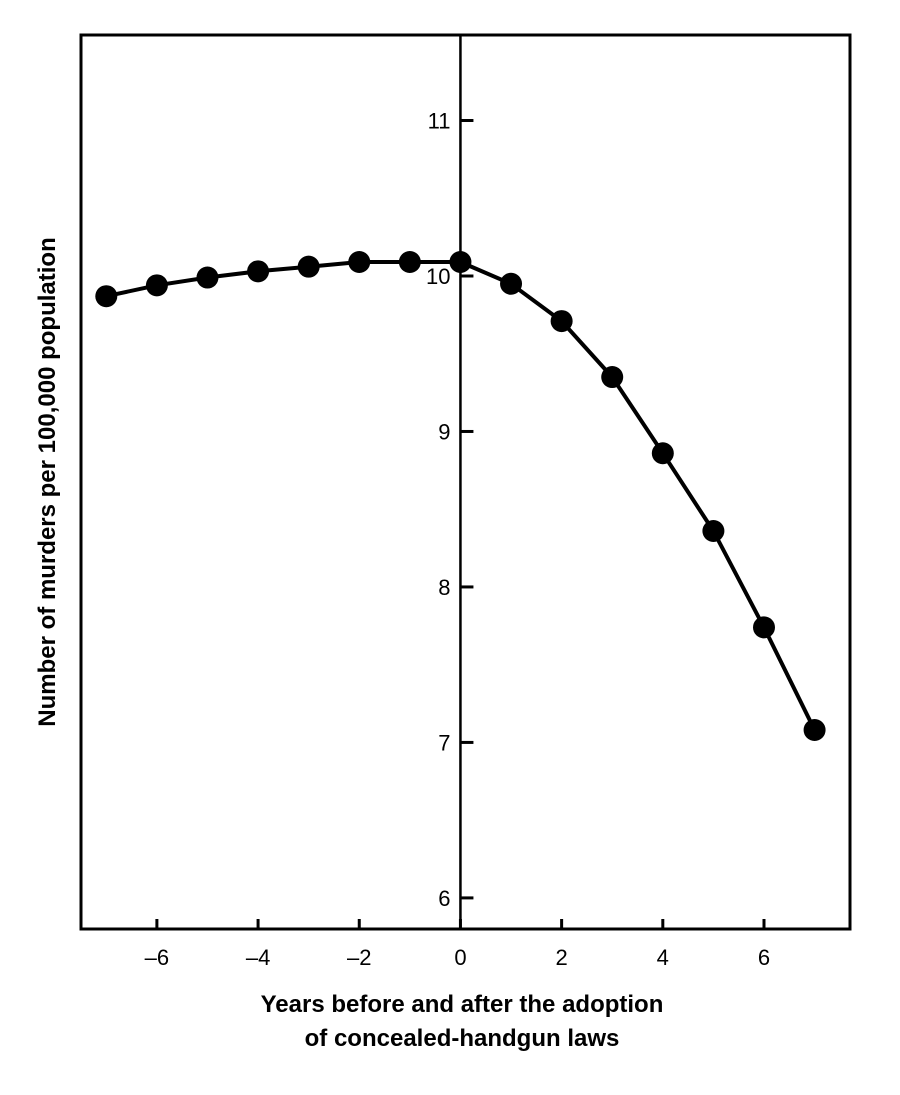  Describe the element at coordinates (439, 121) in the screenshot. I see `y-tick-label: 11` at that location.